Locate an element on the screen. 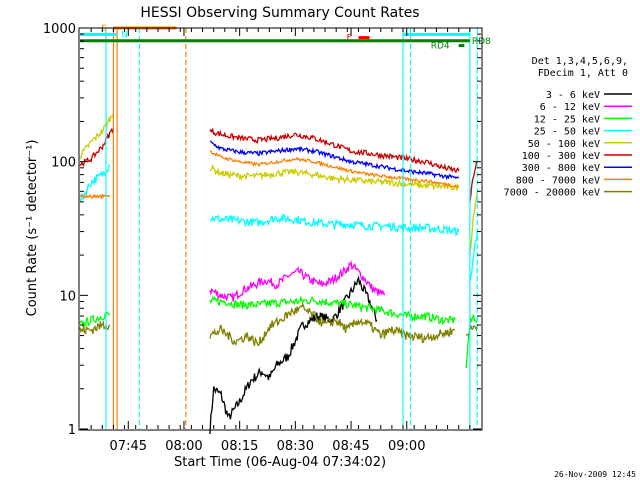  flag-label-4: RD8 is located at coordinates (481, 42).